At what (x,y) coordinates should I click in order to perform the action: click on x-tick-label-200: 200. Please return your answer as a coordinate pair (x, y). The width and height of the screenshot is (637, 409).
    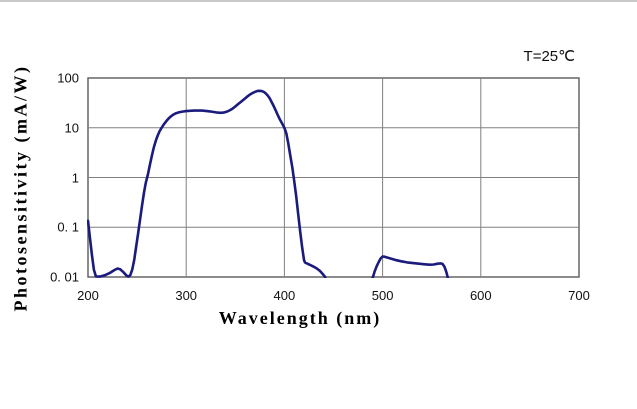
    Looking at the image, I should click on (88, 295).